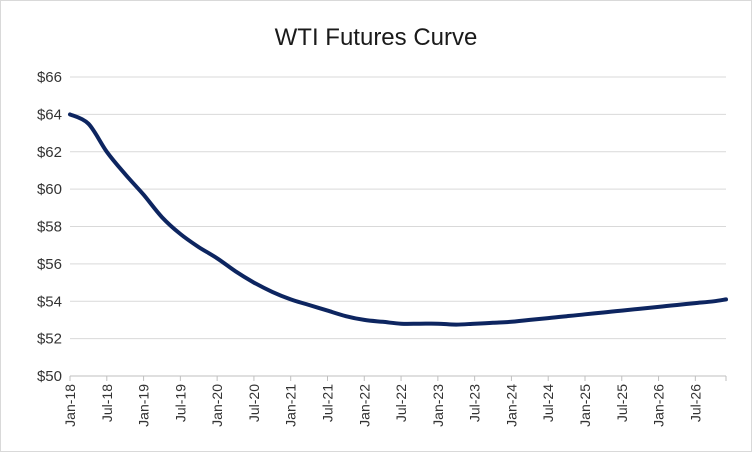  What do you see at coordinates (511, 405) in the screenshot?
I see `x-tick-label: Jan-24` at bounding box center [511, 405].